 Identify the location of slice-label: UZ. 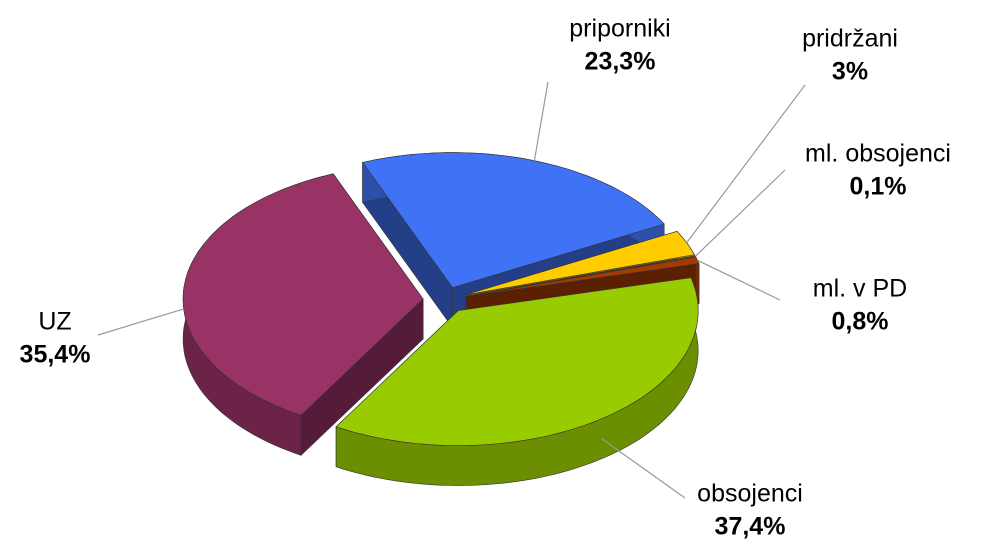
(54, 322).